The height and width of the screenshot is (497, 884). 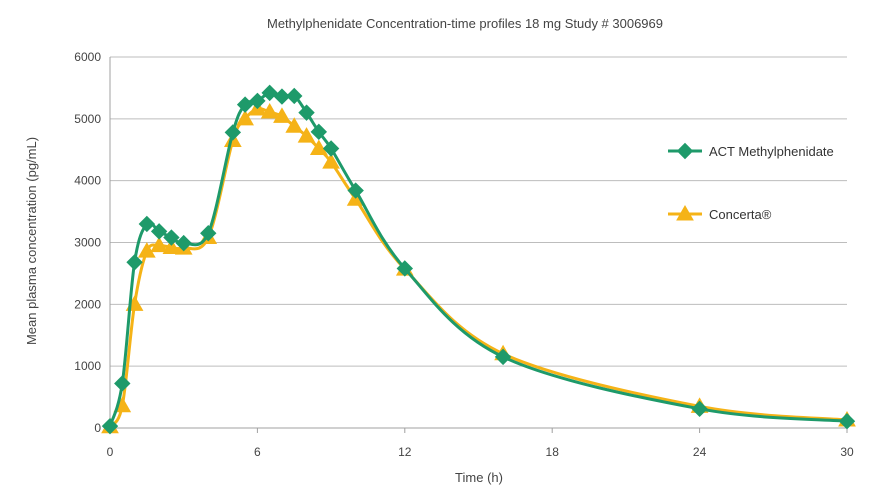 I want to click on y-tick-label: 1000, so click(x=87, y=366).